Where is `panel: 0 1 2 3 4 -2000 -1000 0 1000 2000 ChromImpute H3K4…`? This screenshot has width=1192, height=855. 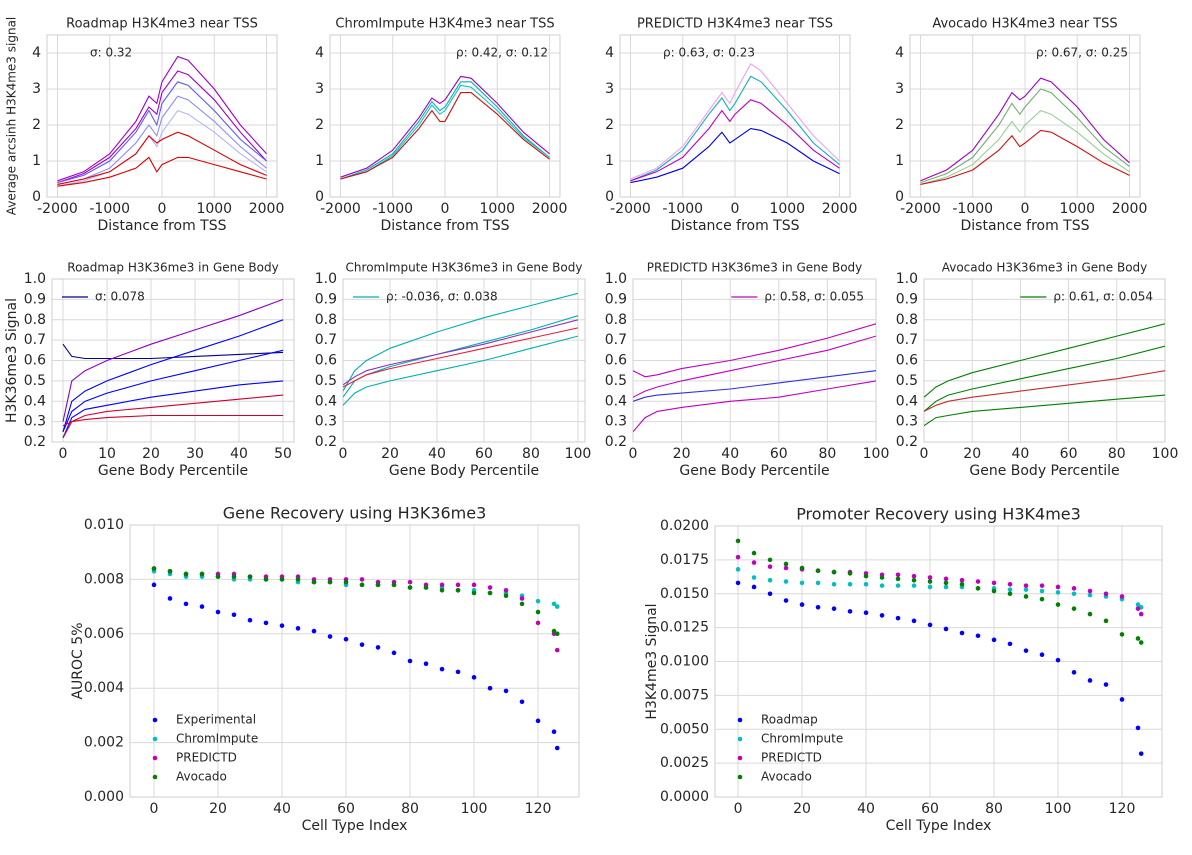
panel: 0 1 2 3 4 -2000 -1000 0 1000 2000 ChromImpute H3K4… is located at coordinates (441, 126).